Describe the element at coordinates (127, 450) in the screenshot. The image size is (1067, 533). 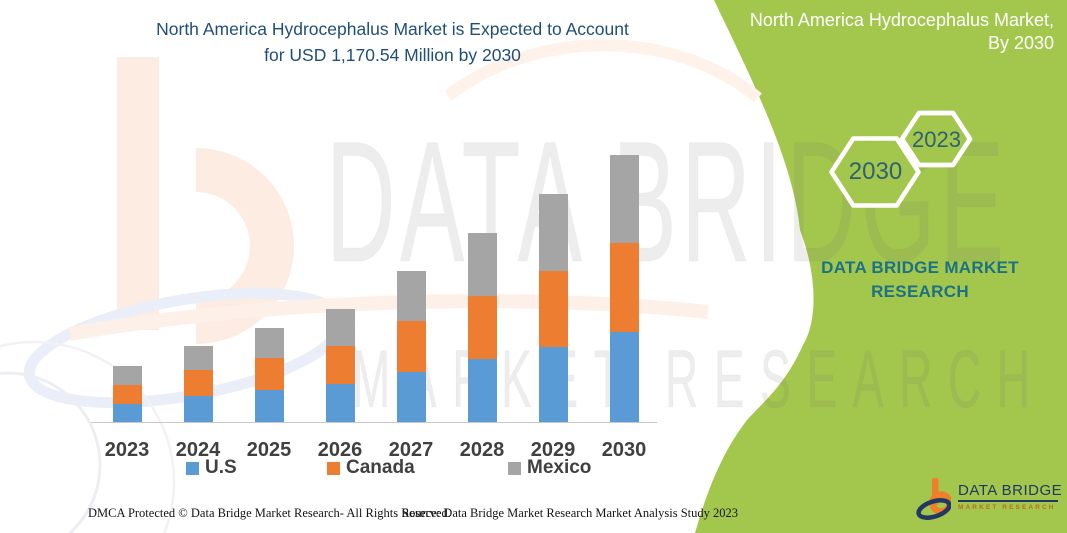
I see `x-axis-label-2023: 2023` at that location.